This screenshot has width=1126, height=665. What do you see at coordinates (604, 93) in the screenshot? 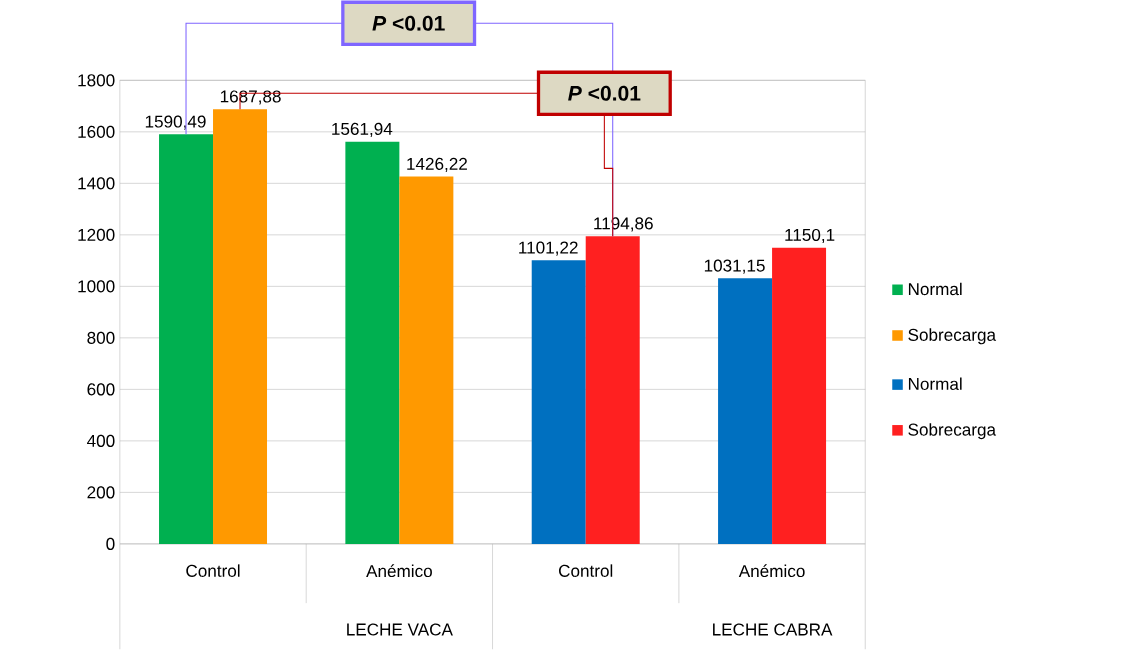
I see `annotation: P <0.01` at bounding box center [604, 93].